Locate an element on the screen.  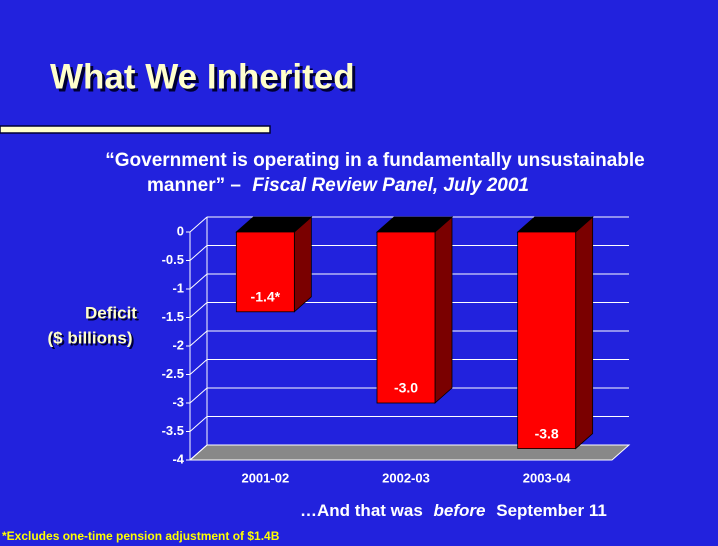
y-tick-label: -1 is located at coordinates (178, 287).